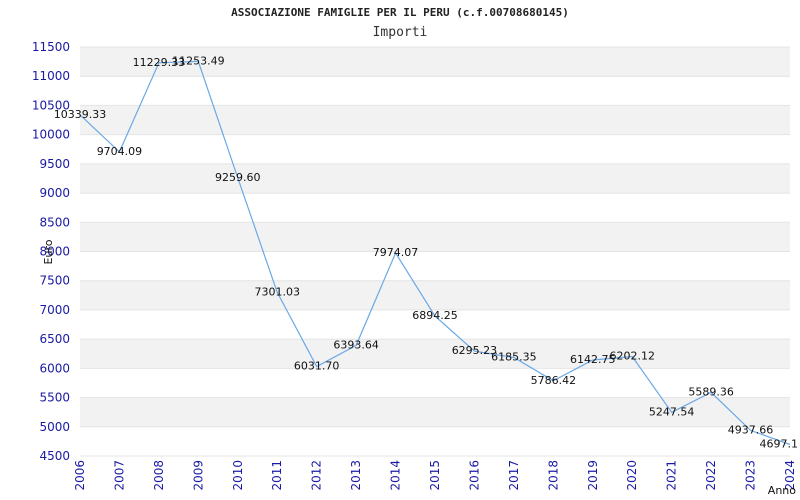  Describe the element at coordinates (396, 475) in the screenshot. I see `x-tick-label: 2014` at that location.